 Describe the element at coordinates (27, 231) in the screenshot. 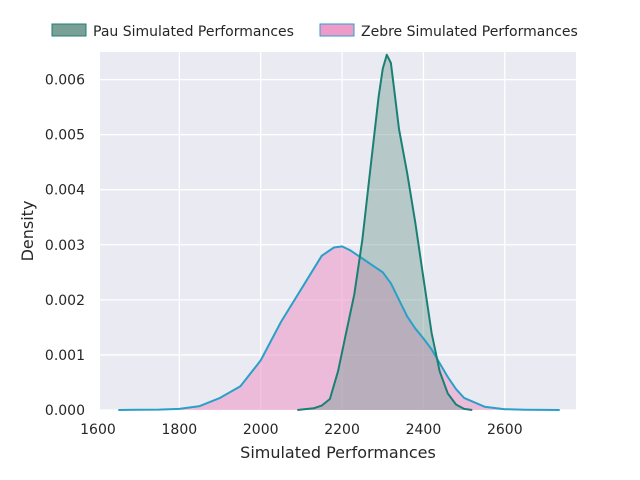

I see `y-axis-label: Density` at that location.